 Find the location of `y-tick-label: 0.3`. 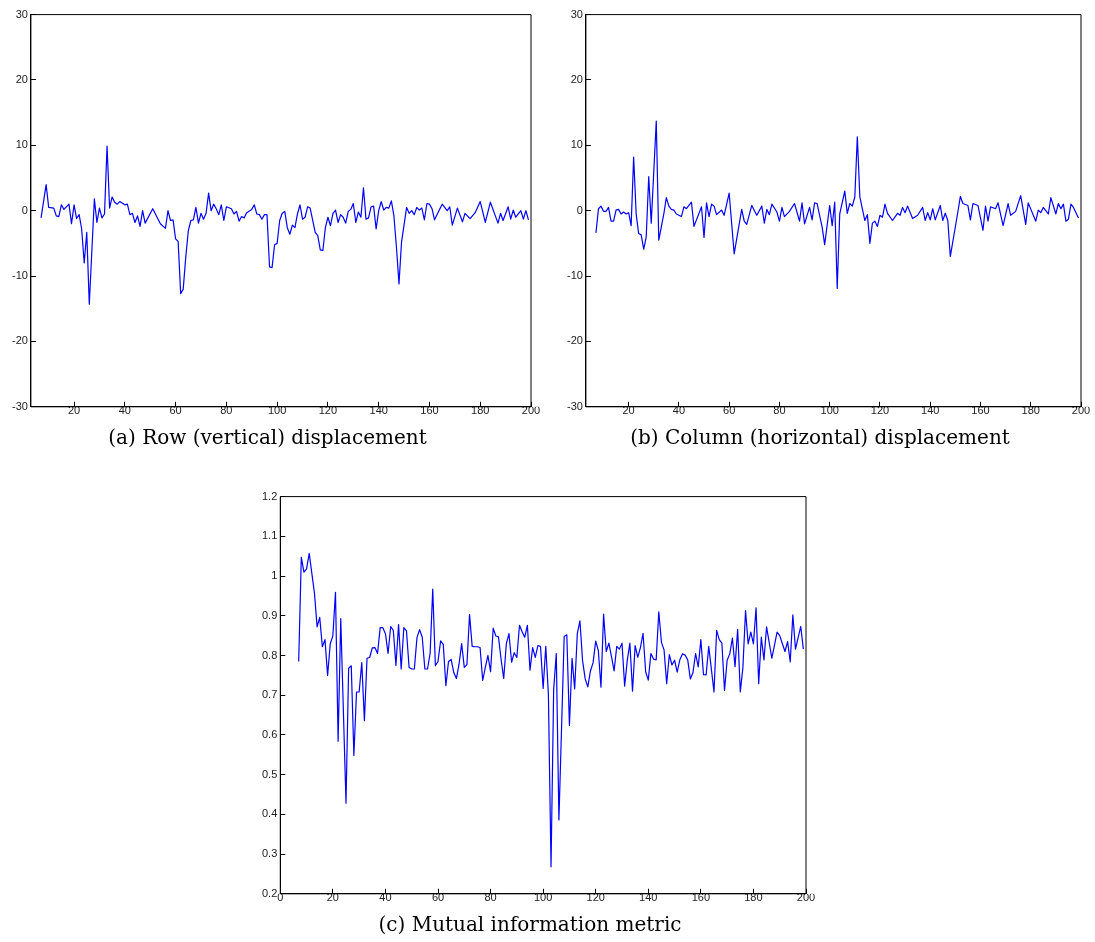

y-tick-label: 0.3 is located at coordinates (269, 853).